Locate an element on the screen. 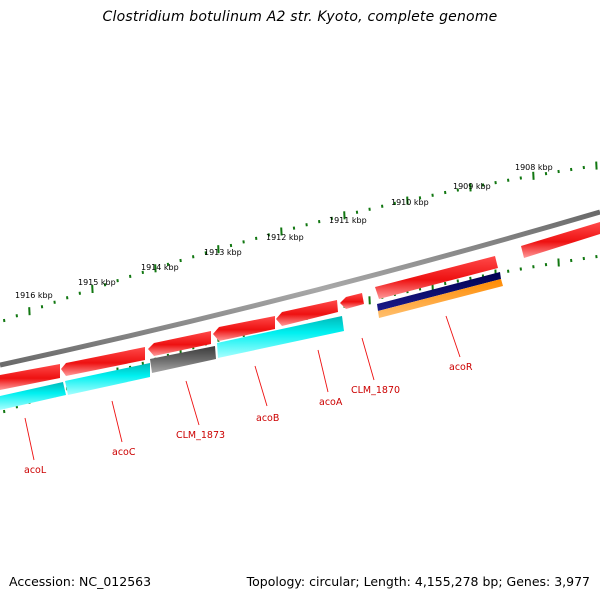 The width and height of the screenshot is (600, 600). tick-label-1914: 1914 kbp is located at coordinates (160, 267).